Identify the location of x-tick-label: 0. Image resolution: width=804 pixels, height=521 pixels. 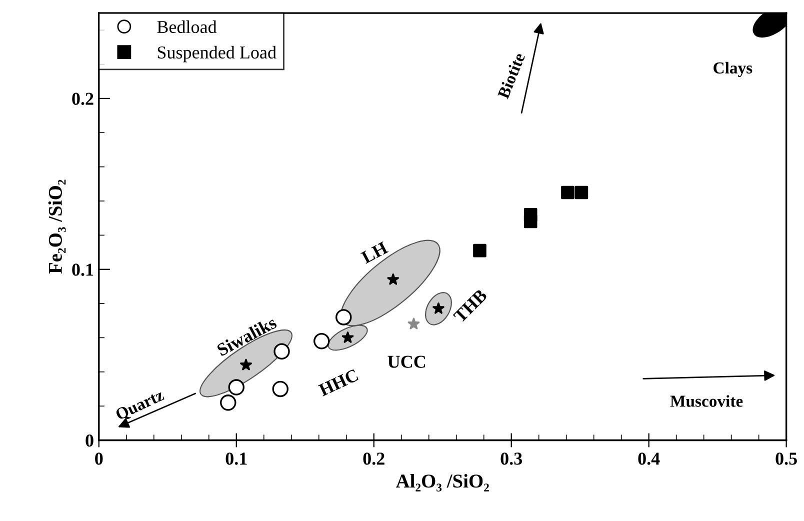
(99, 458).